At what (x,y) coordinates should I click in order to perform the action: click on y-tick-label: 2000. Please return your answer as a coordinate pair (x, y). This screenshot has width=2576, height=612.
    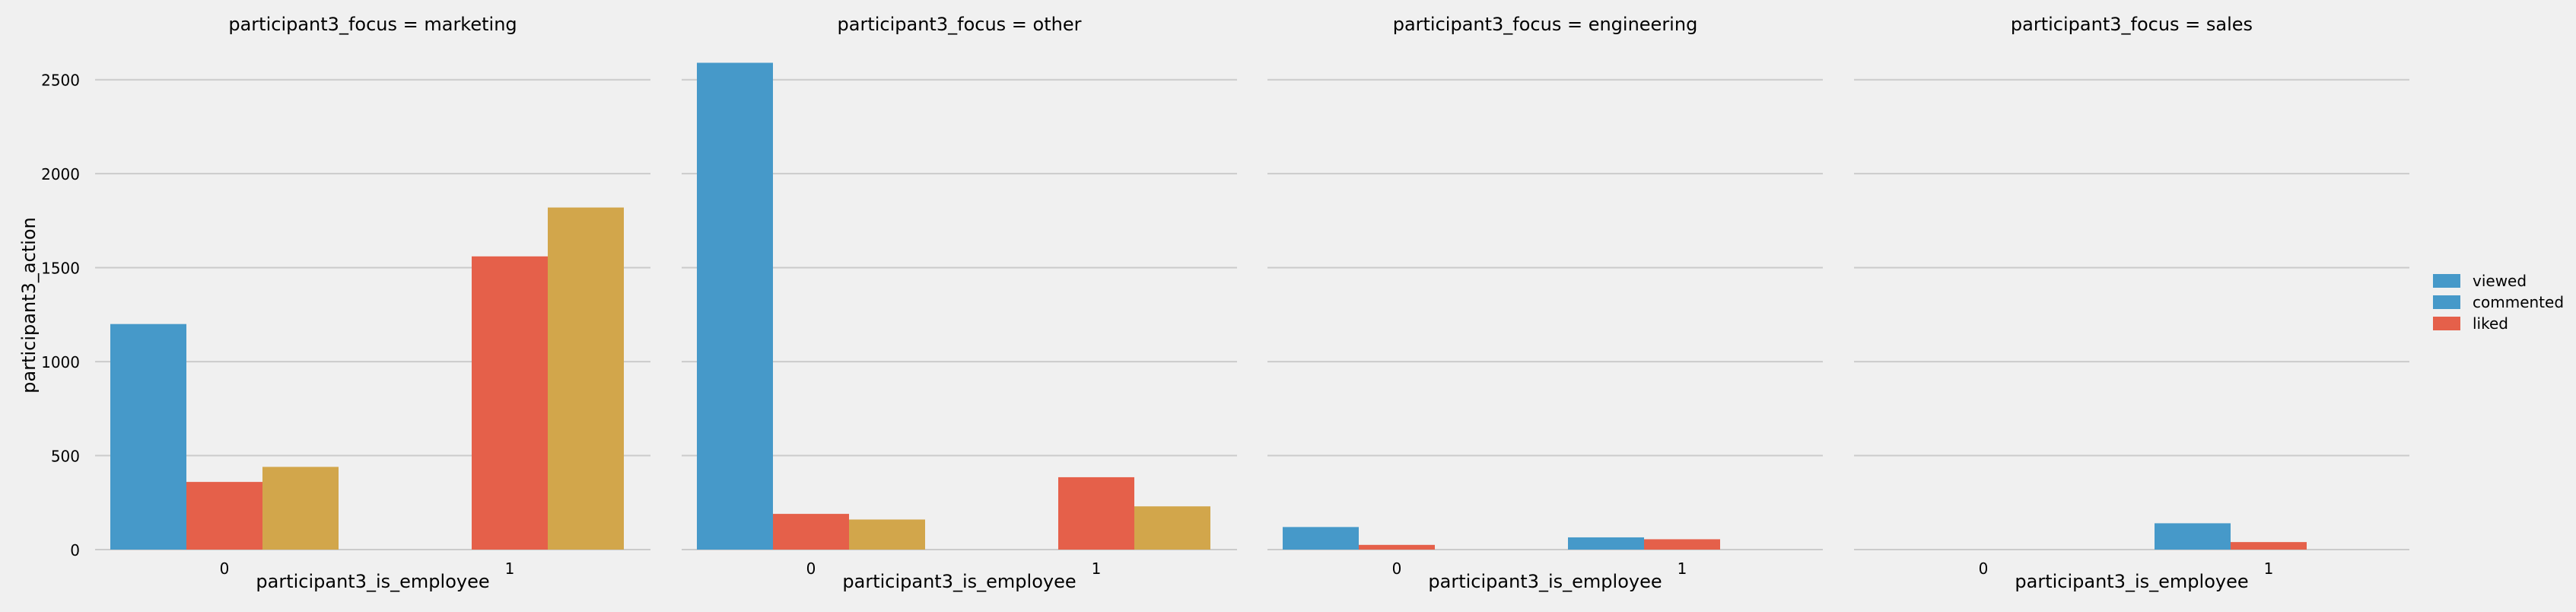
    Looking at the image, I should click on (60, 174).